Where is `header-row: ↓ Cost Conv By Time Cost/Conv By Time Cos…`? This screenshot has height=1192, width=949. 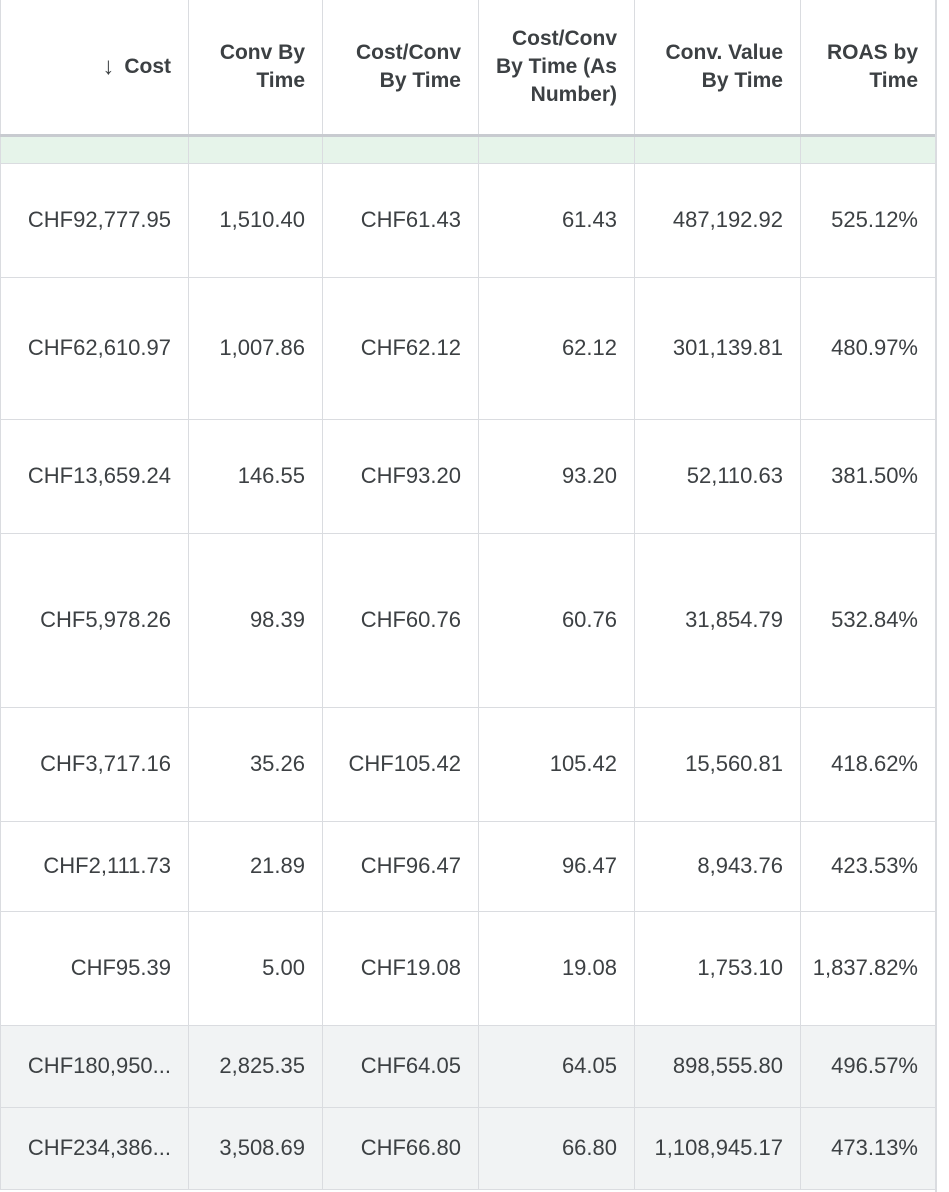 header-row: ↓ Cost Conv By Time Cost/Conv By Time Cos… is located at coordinates (468, 68).